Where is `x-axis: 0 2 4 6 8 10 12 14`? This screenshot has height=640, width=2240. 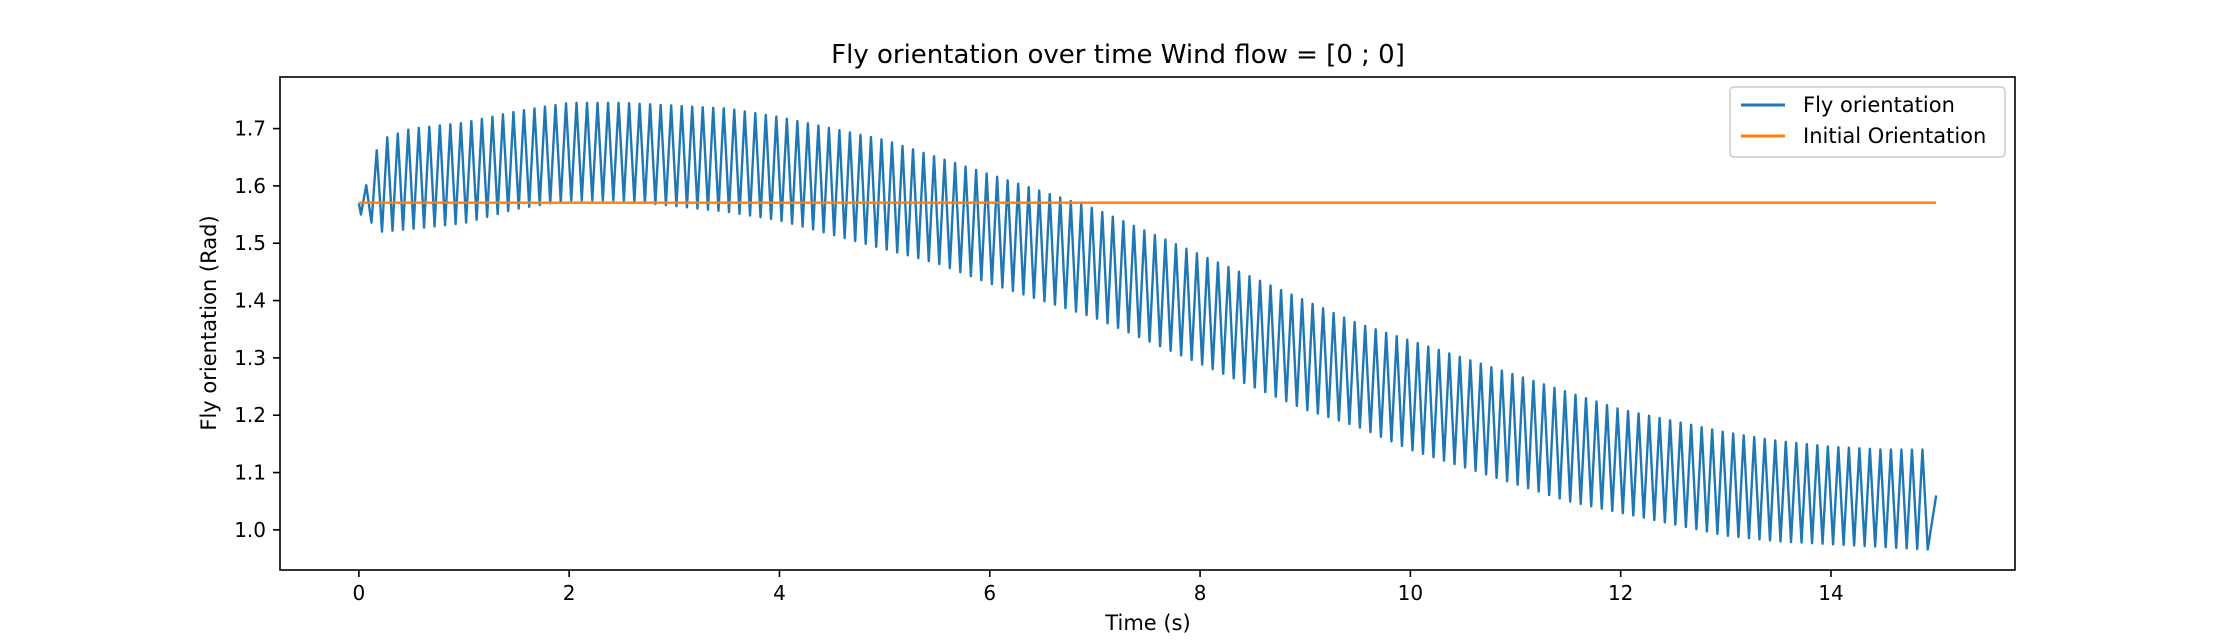
x-axis: 0 2 4 6 8 10 12 14 is located at coordinates (1098, 587).